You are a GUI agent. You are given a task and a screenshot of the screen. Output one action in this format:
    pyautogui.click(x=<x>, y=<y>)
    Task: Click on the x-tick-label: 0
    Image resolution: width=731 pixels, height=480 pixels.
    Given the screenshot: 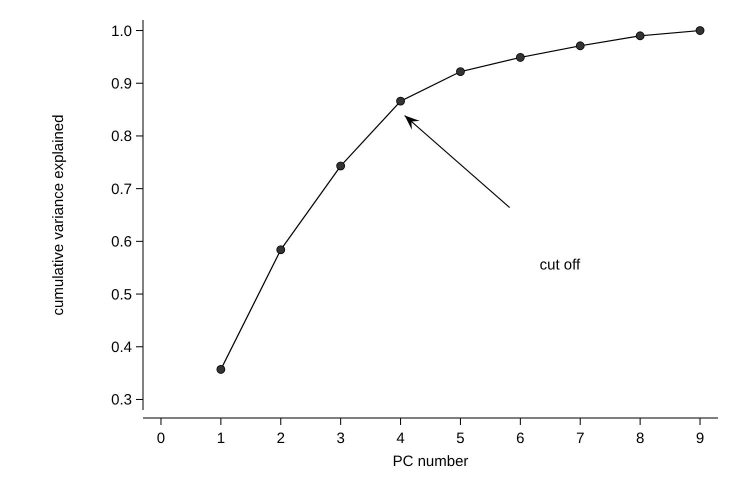 What is the action you would take?
    pyautogui.click(x=161, y=438)
    